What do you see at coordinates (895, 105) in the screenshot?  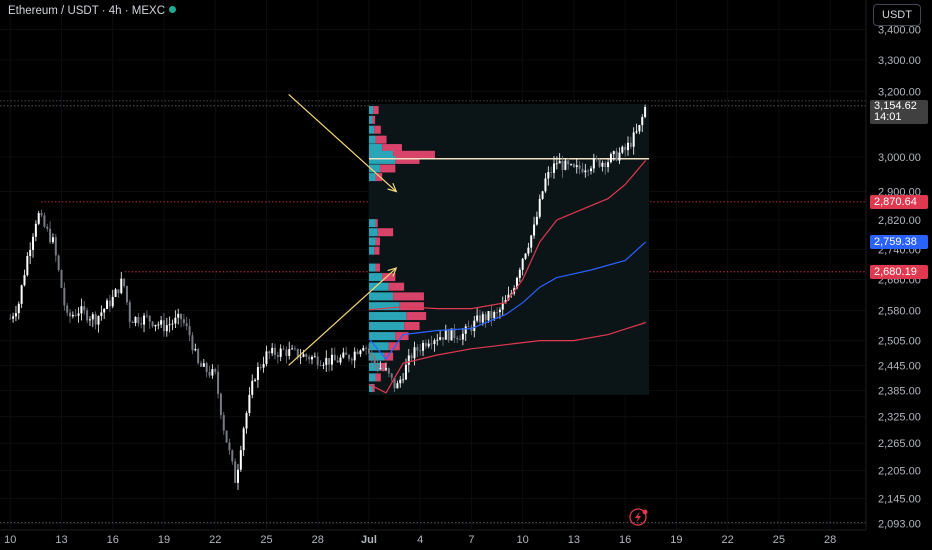 I see `price-tag-value: 3,154.62` at bounding box center [895, 105].